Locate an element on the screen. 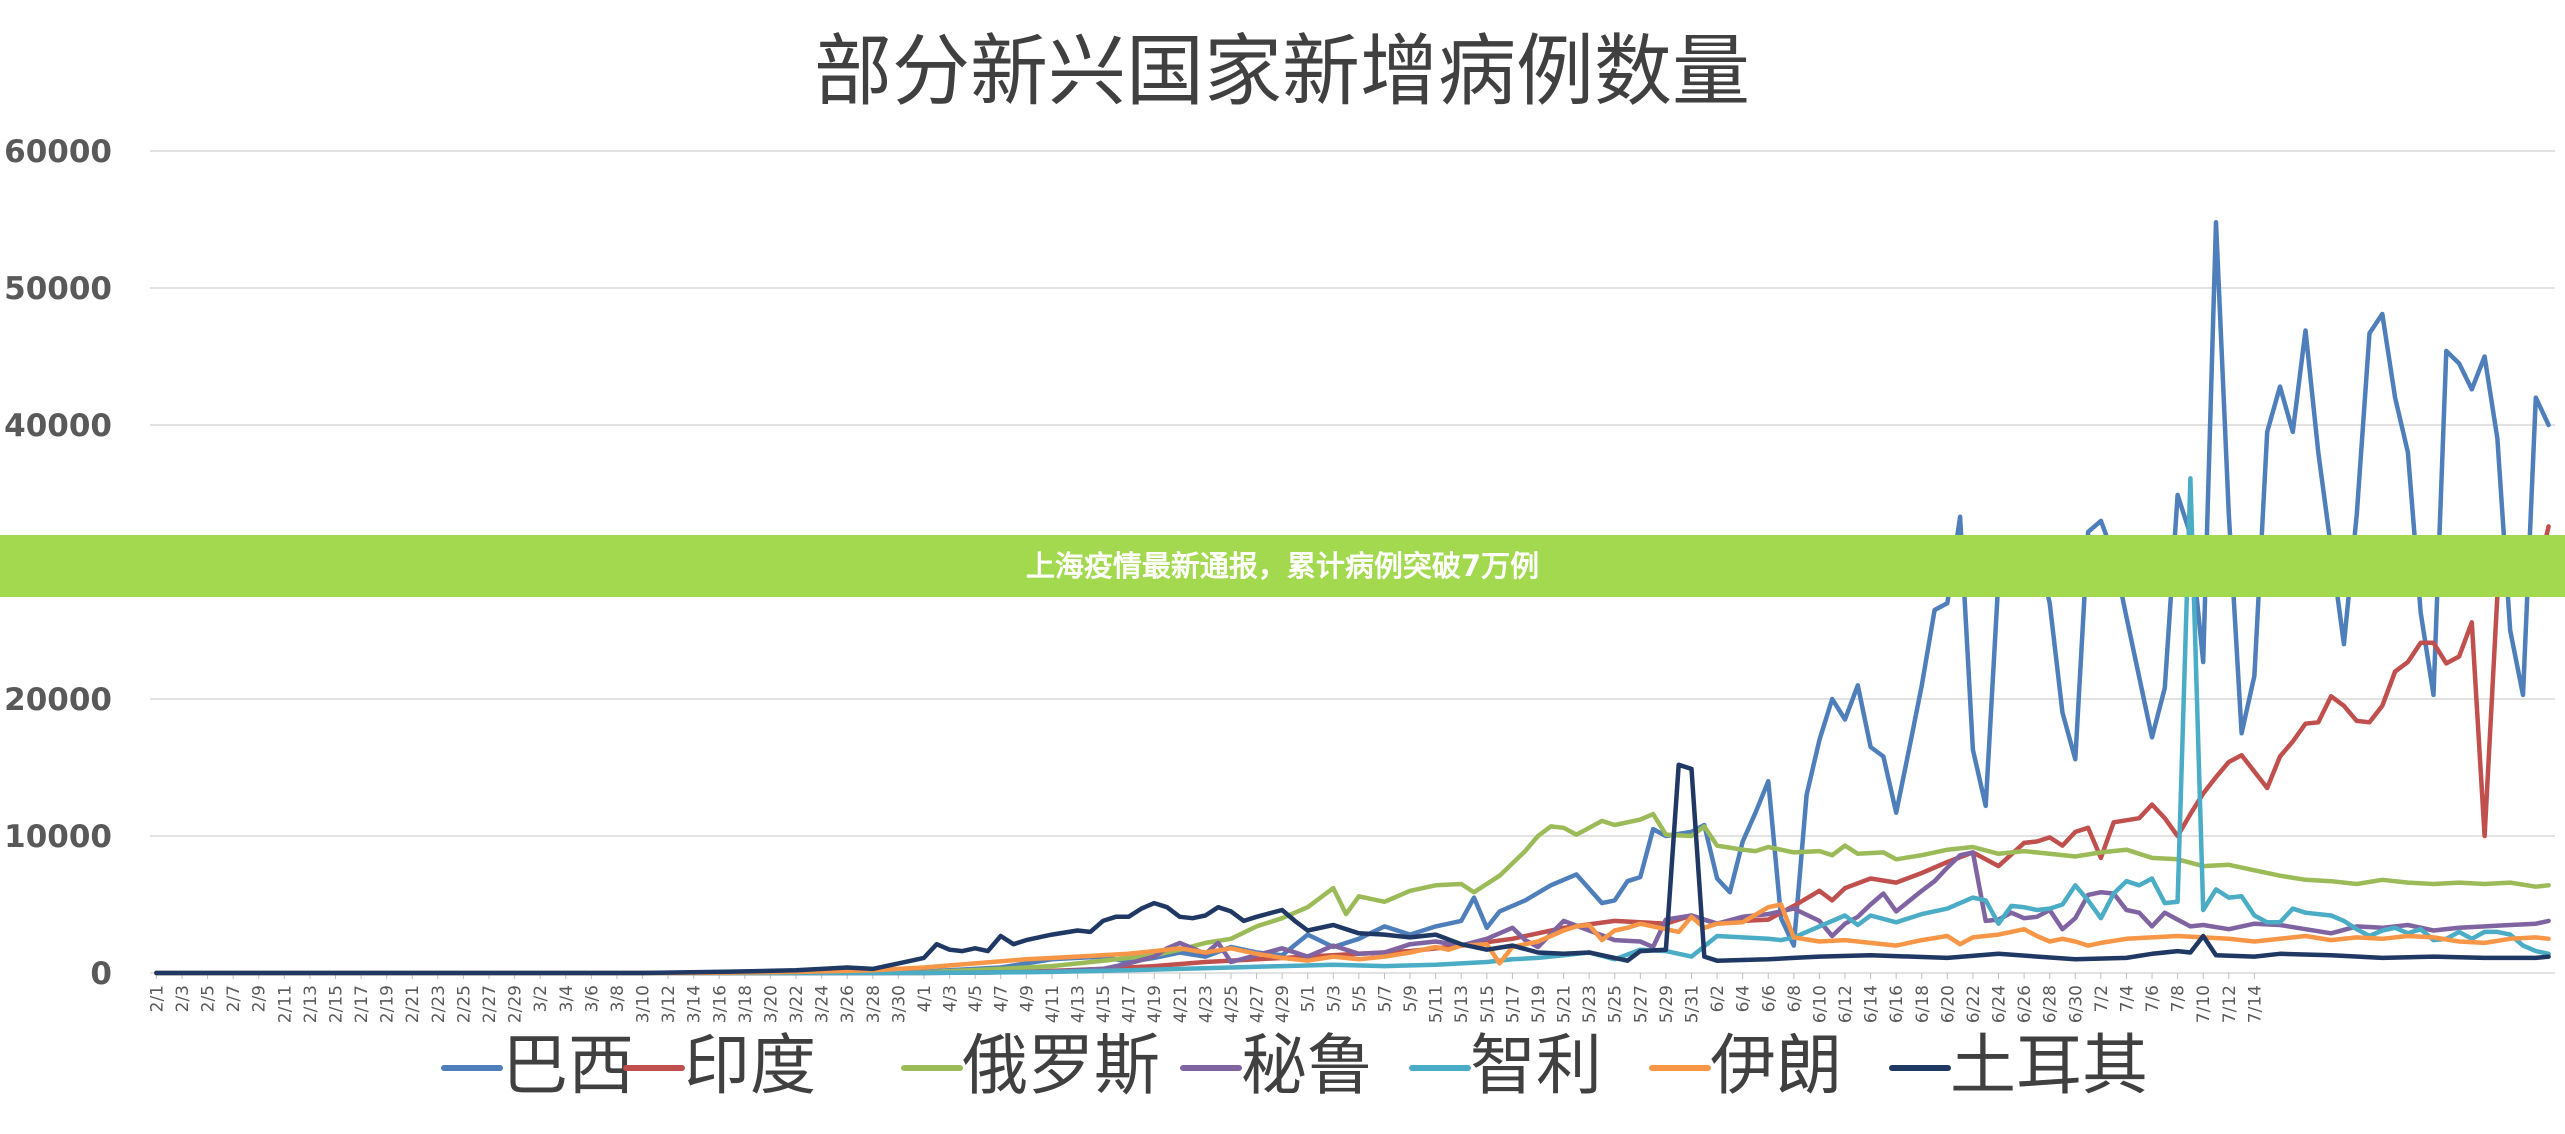  x-tick-label: 2/21 is located at coordinates (413, 1004).